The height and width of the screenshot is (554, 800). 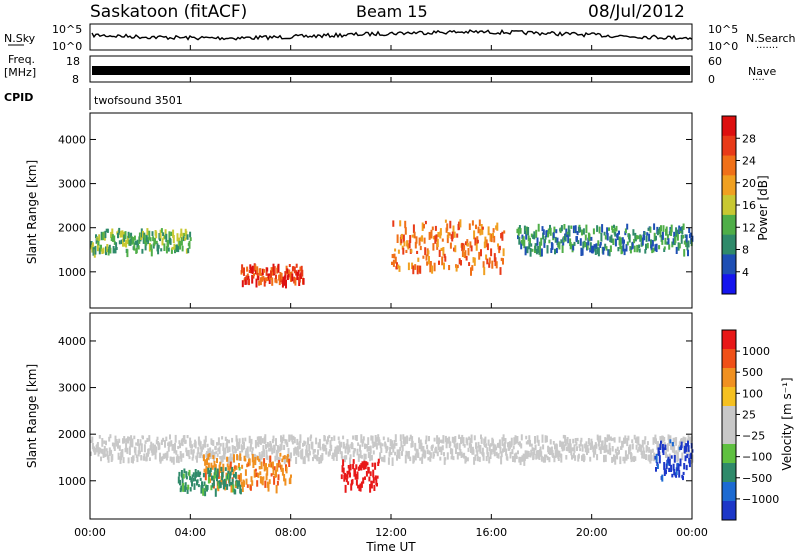 What do you see at coordinates (20, 38) in the screenshot?
I see `nsky-label: N.Sky` at bounding box center [20, 38].